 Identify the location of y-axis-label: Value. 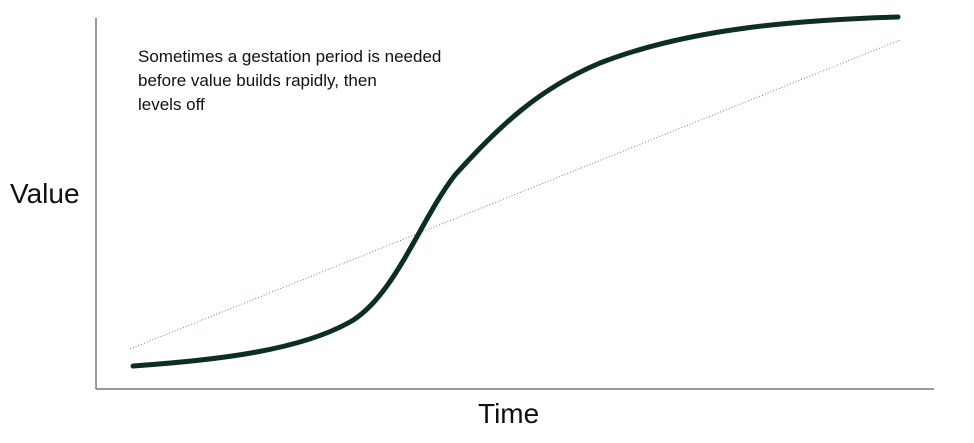
(45, 193).